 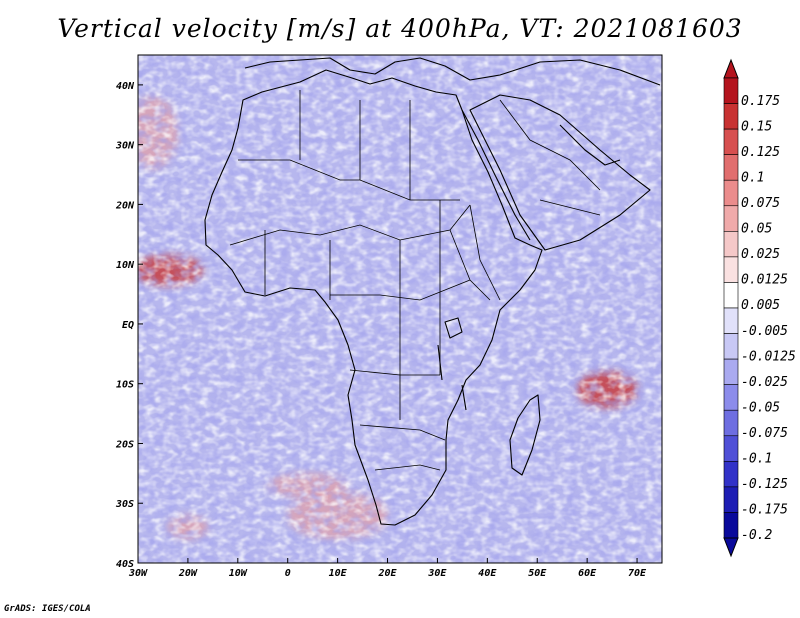 What do you see at coordinates (768, 356) in the screenshot?
I see `colorbar-label: -0.0125` at bounding box center [768, 356].